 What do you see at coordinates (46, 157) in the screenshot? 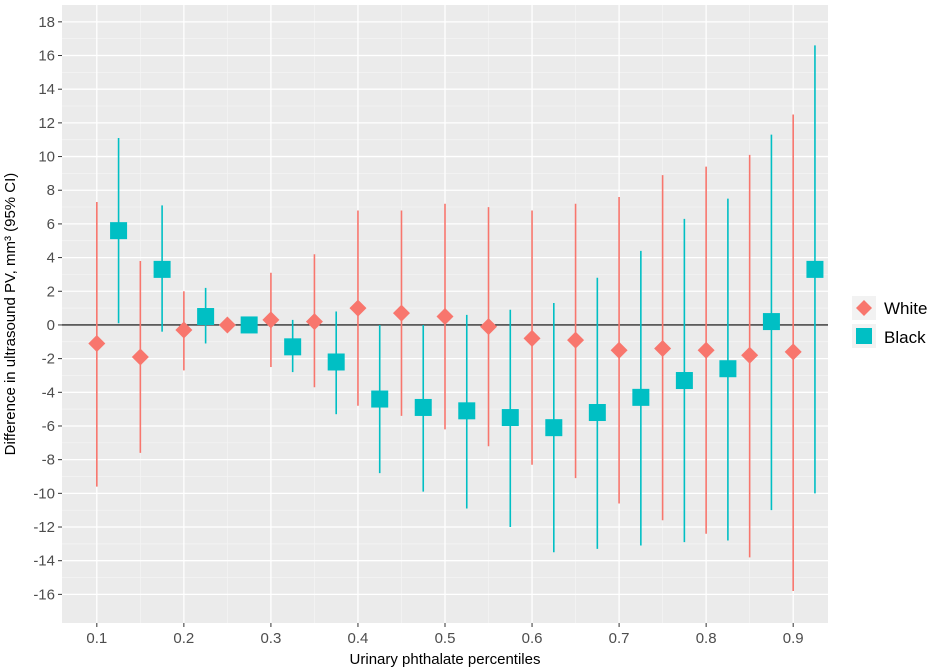
I see `y-tick-label: 10` at bounding box center [46, 157].